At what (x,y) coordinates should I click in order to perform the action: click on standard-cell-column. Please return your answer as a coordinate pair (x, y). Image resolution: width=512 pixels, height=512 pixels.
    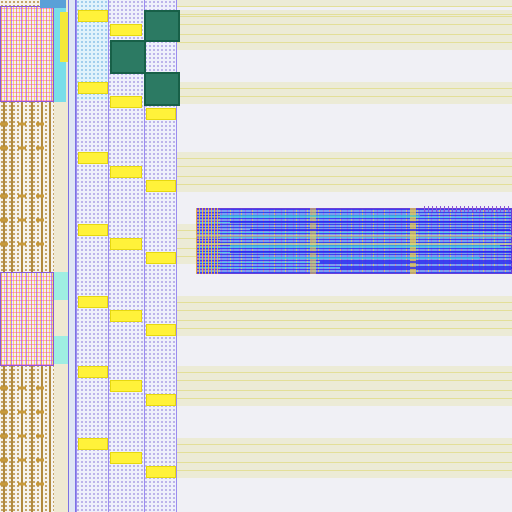
    Looking at the image, I should click on (126, 256).